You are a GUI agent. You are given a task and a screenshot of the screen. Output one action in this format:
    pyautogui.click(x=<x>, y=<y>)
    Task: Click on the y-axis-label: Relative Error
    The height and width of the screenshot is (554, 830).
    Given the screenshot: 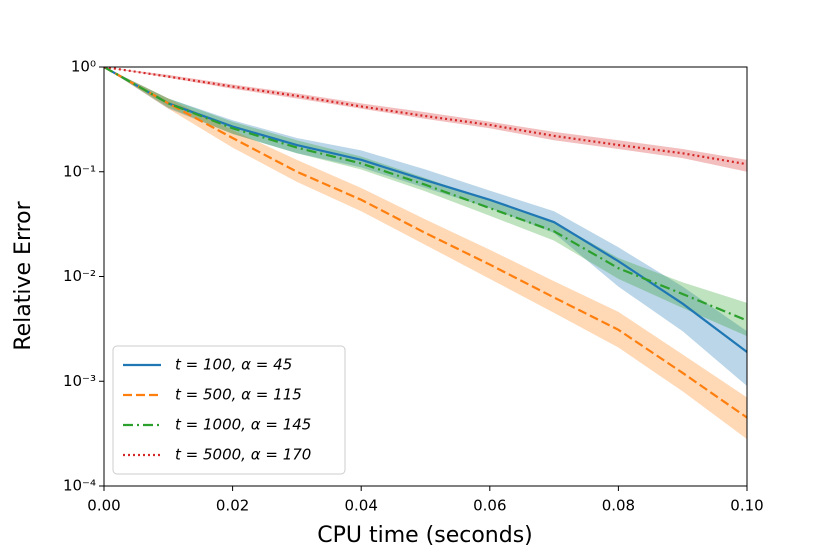 What is the action you would take?
    pyautogui.click(x=23, y=275)
    